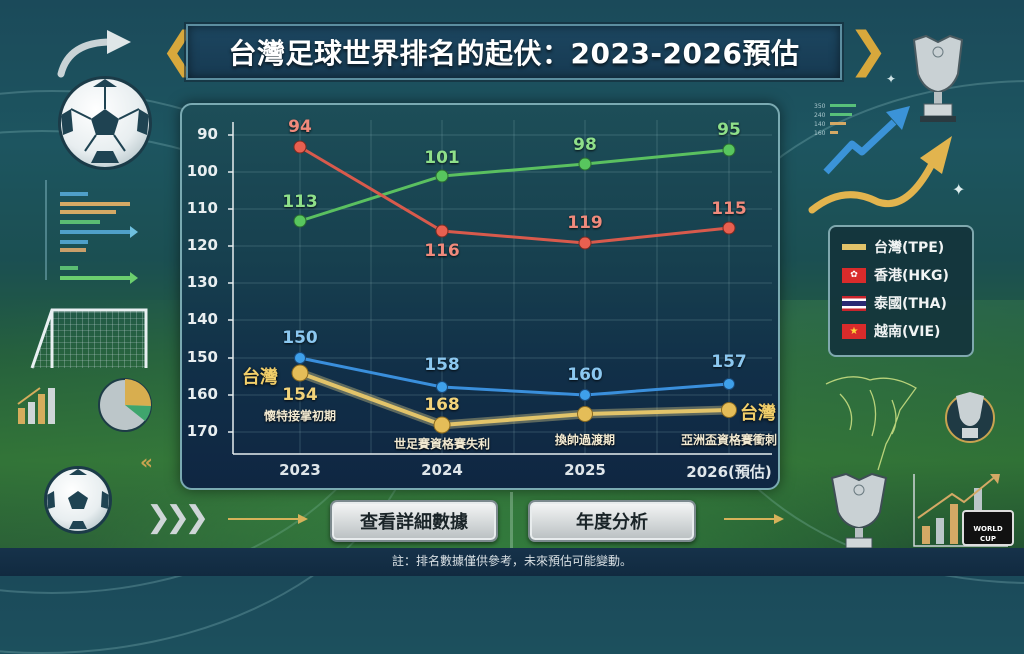 The image size is (1024, 654). I want to click on title-right-chevron-icon: ❯, so click(868, 50).